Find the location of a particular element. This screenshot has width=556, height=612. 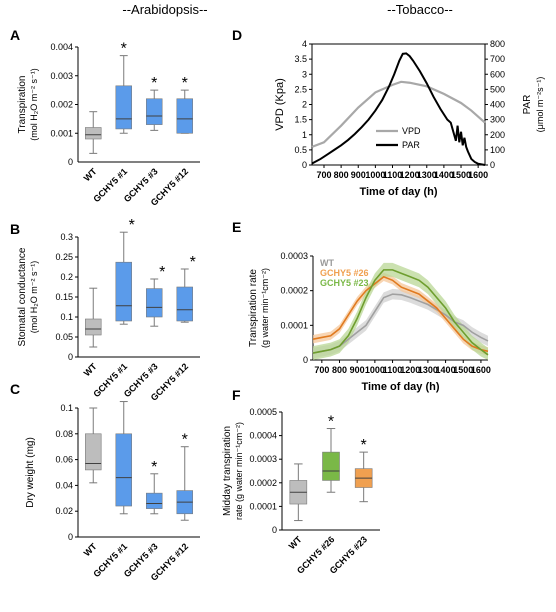

tobacco-header: --Tobacco-- is located at coordinates (420, 9).